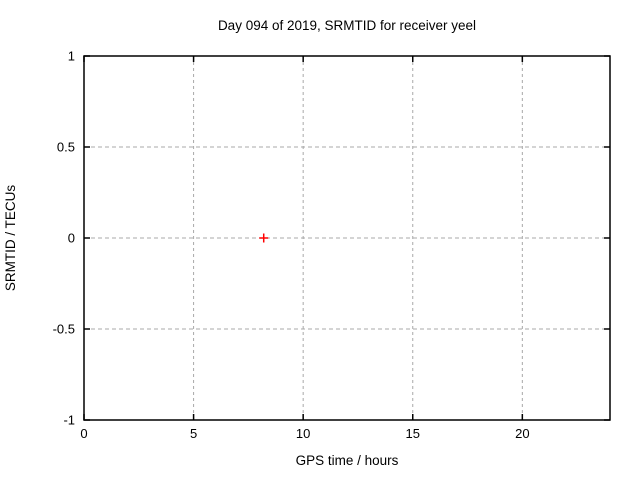 Image resolution: width=640 pixels, height=480 pixels. I want to click on y-axis-label: SRMTID / TECUs, so click(10, 238).